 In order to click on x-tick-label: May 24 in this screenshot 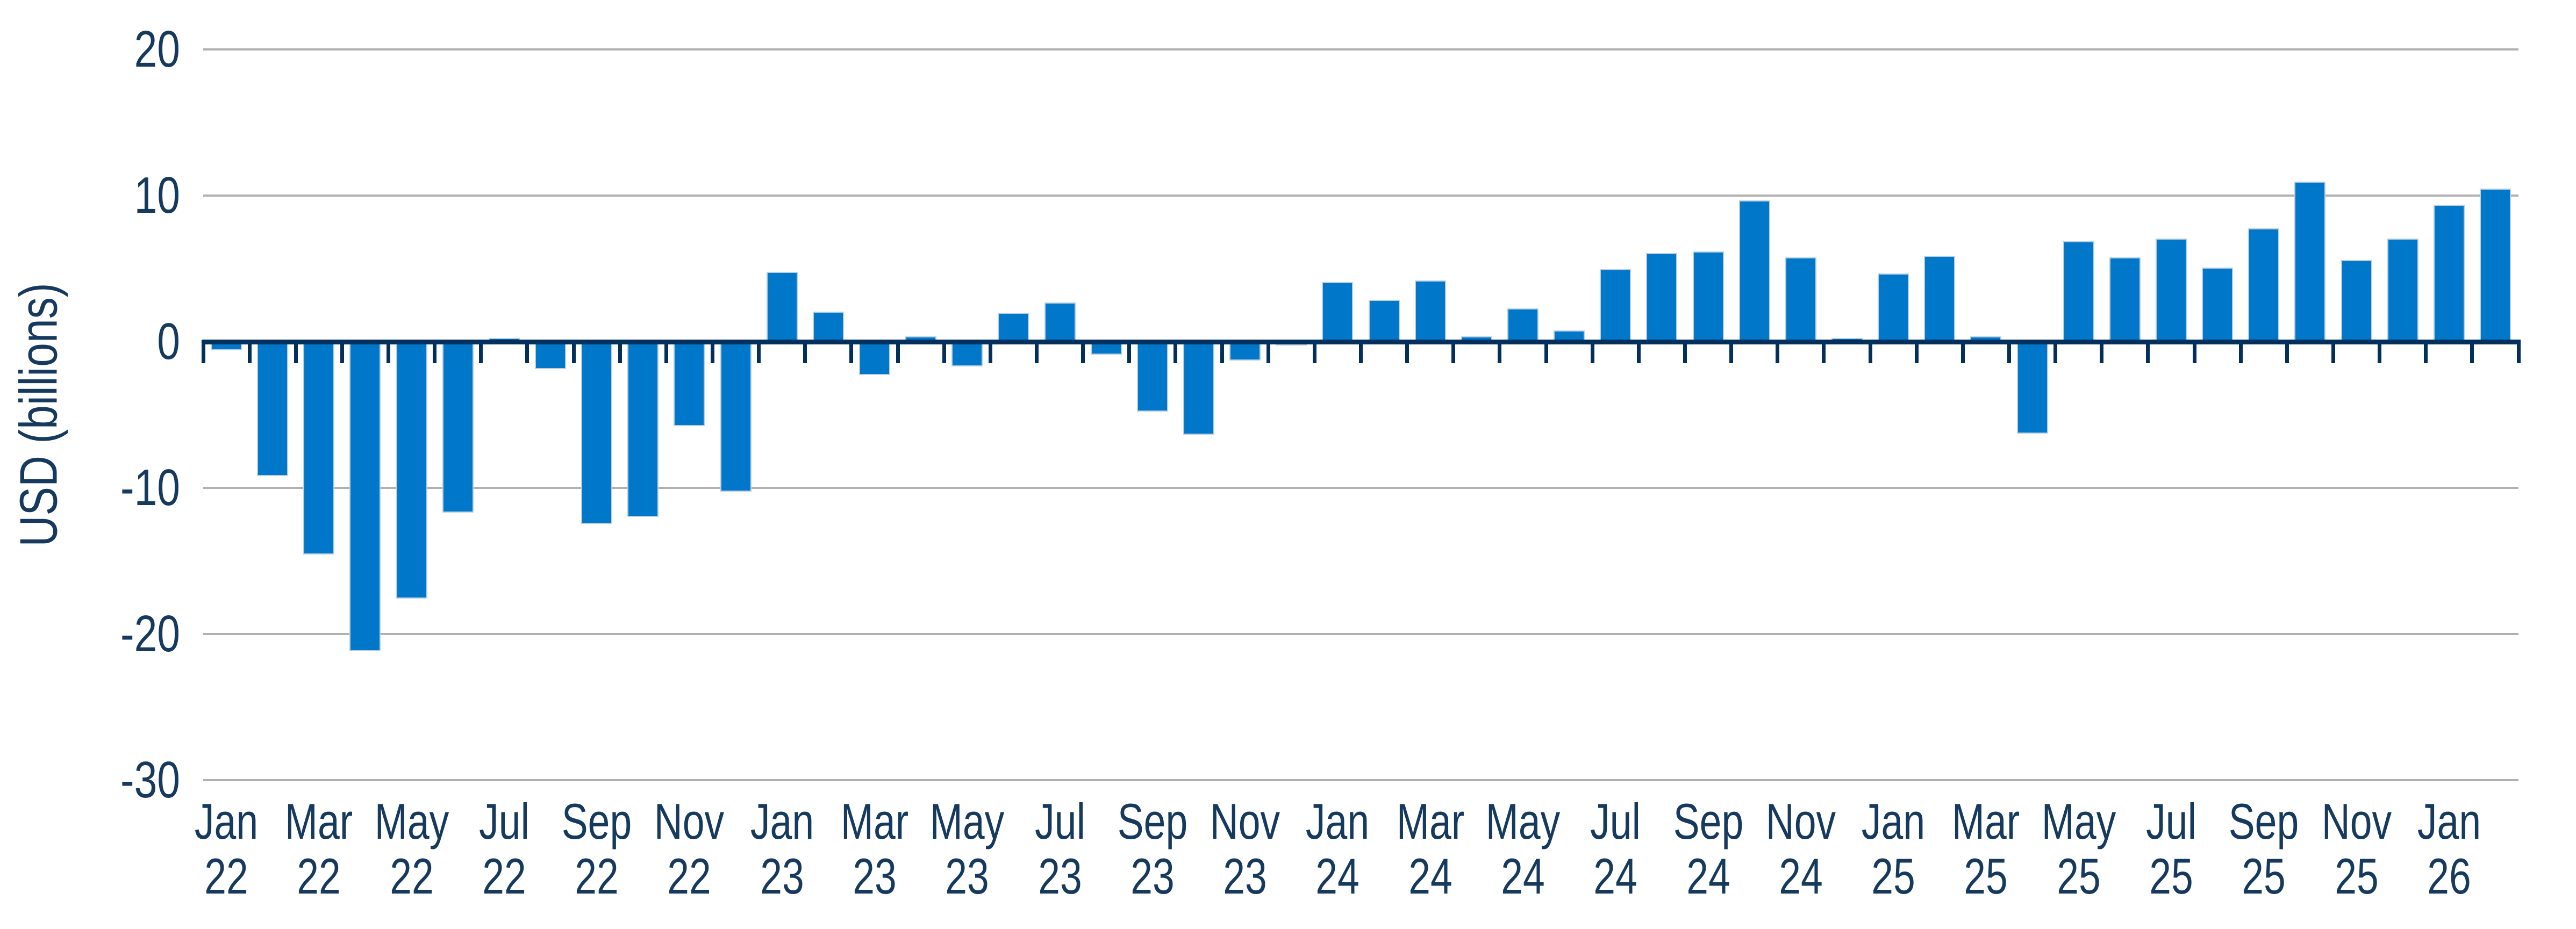, I will do `click(1523, 849)`.